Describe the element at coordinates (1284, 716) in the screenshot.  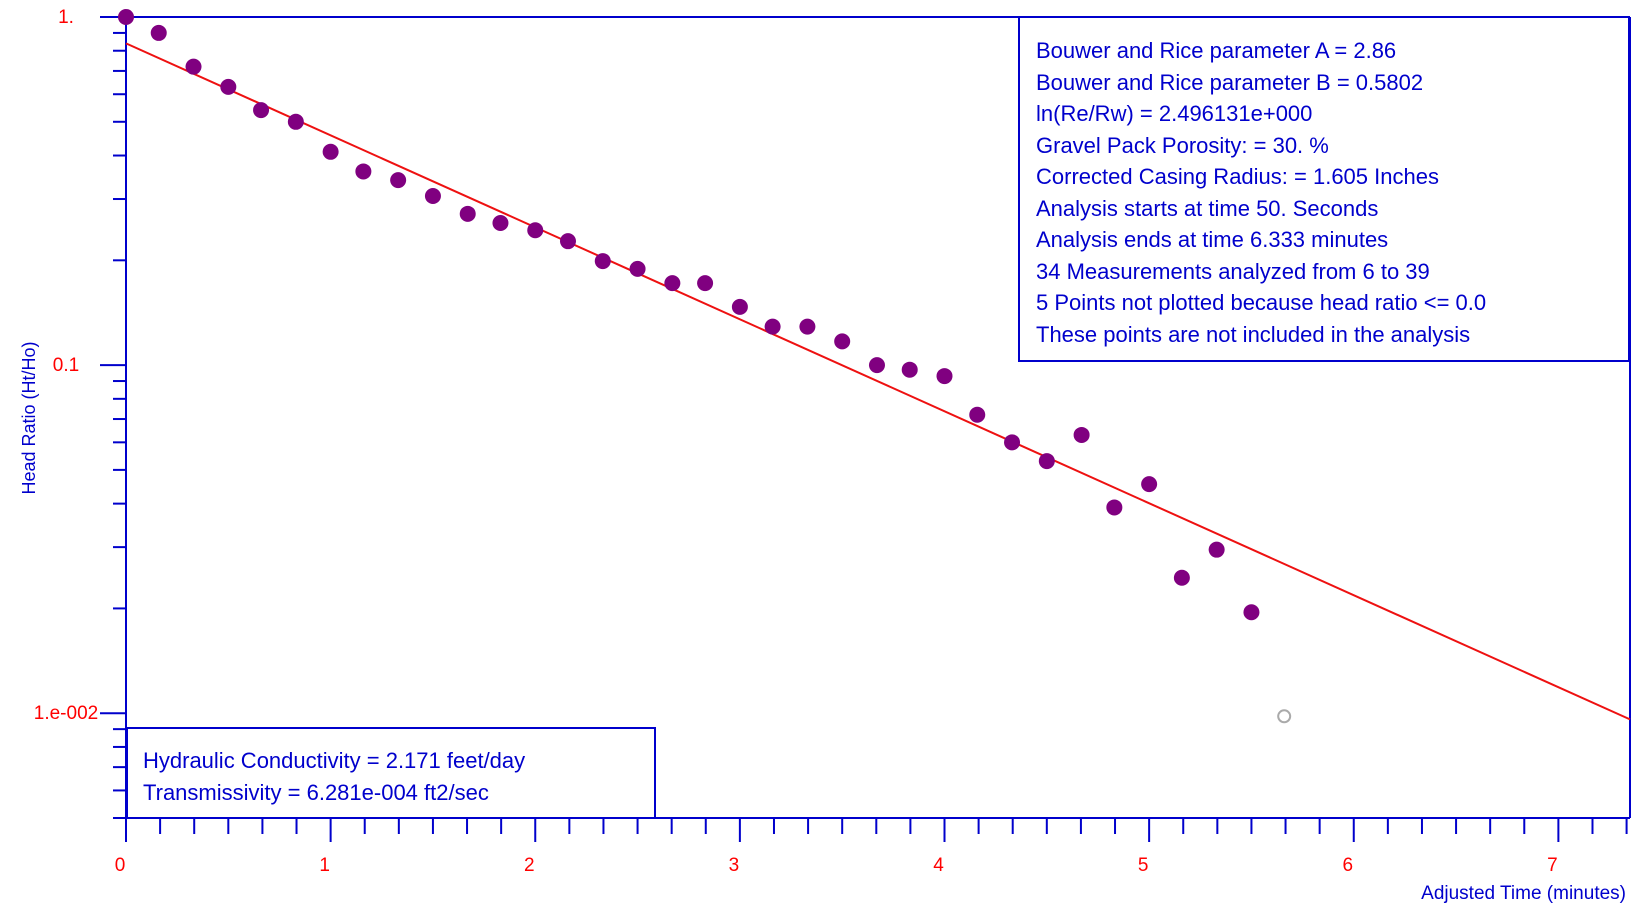
I see `excluded-data-point` at that location.